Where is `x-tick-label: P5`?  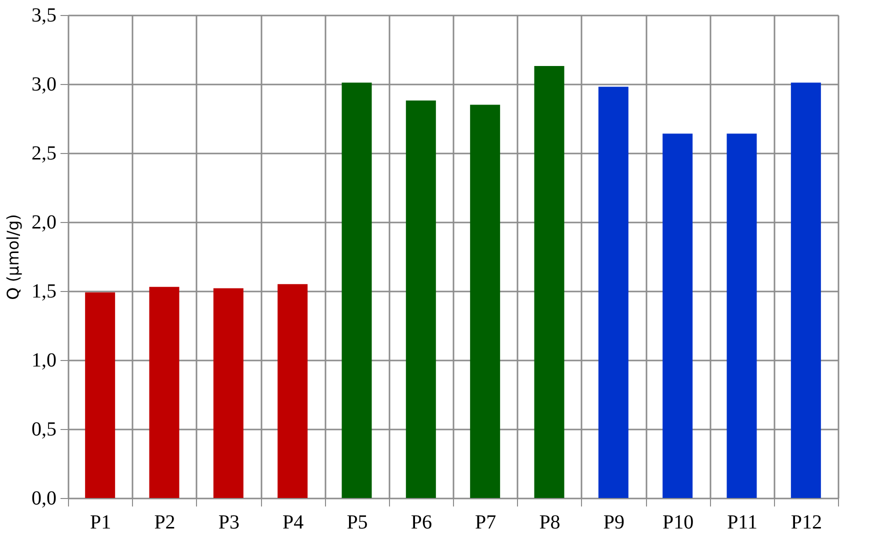
x-tick-label: P5 is located at coordinates (357, 523).